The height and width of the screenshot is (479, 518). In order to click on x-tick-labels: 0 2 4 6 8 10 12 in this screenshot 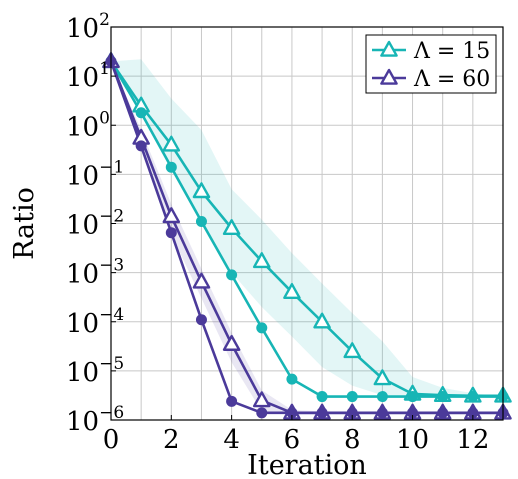, I will do `click(296, 435)`.